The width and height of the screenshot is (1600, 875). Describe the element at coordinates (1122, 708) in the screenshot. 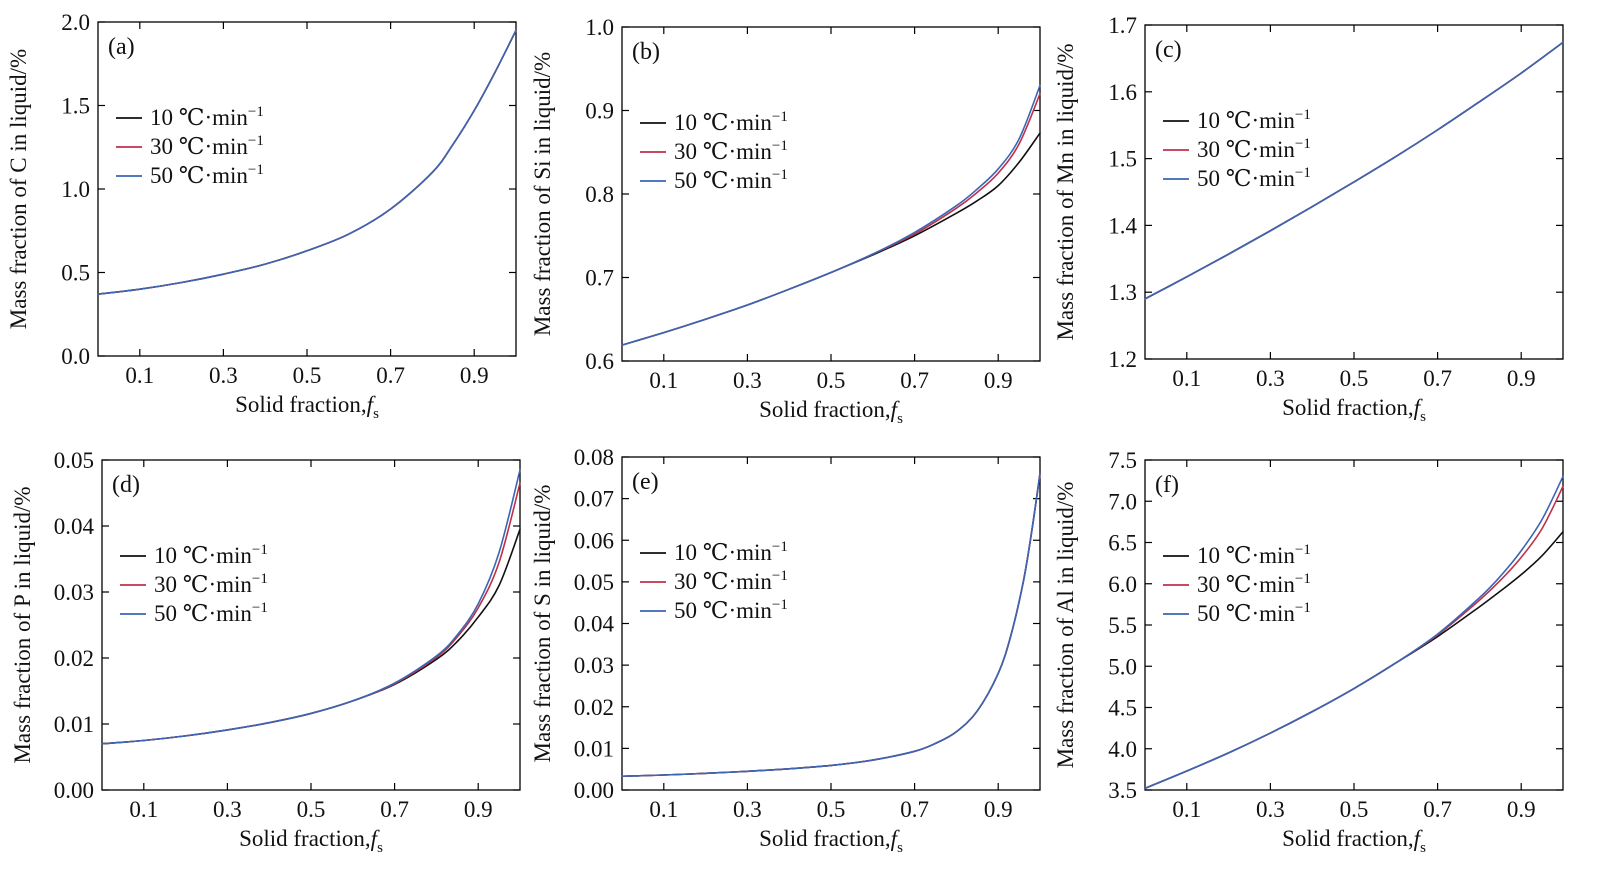

I see `y-tick-label: 4.5` at that location.